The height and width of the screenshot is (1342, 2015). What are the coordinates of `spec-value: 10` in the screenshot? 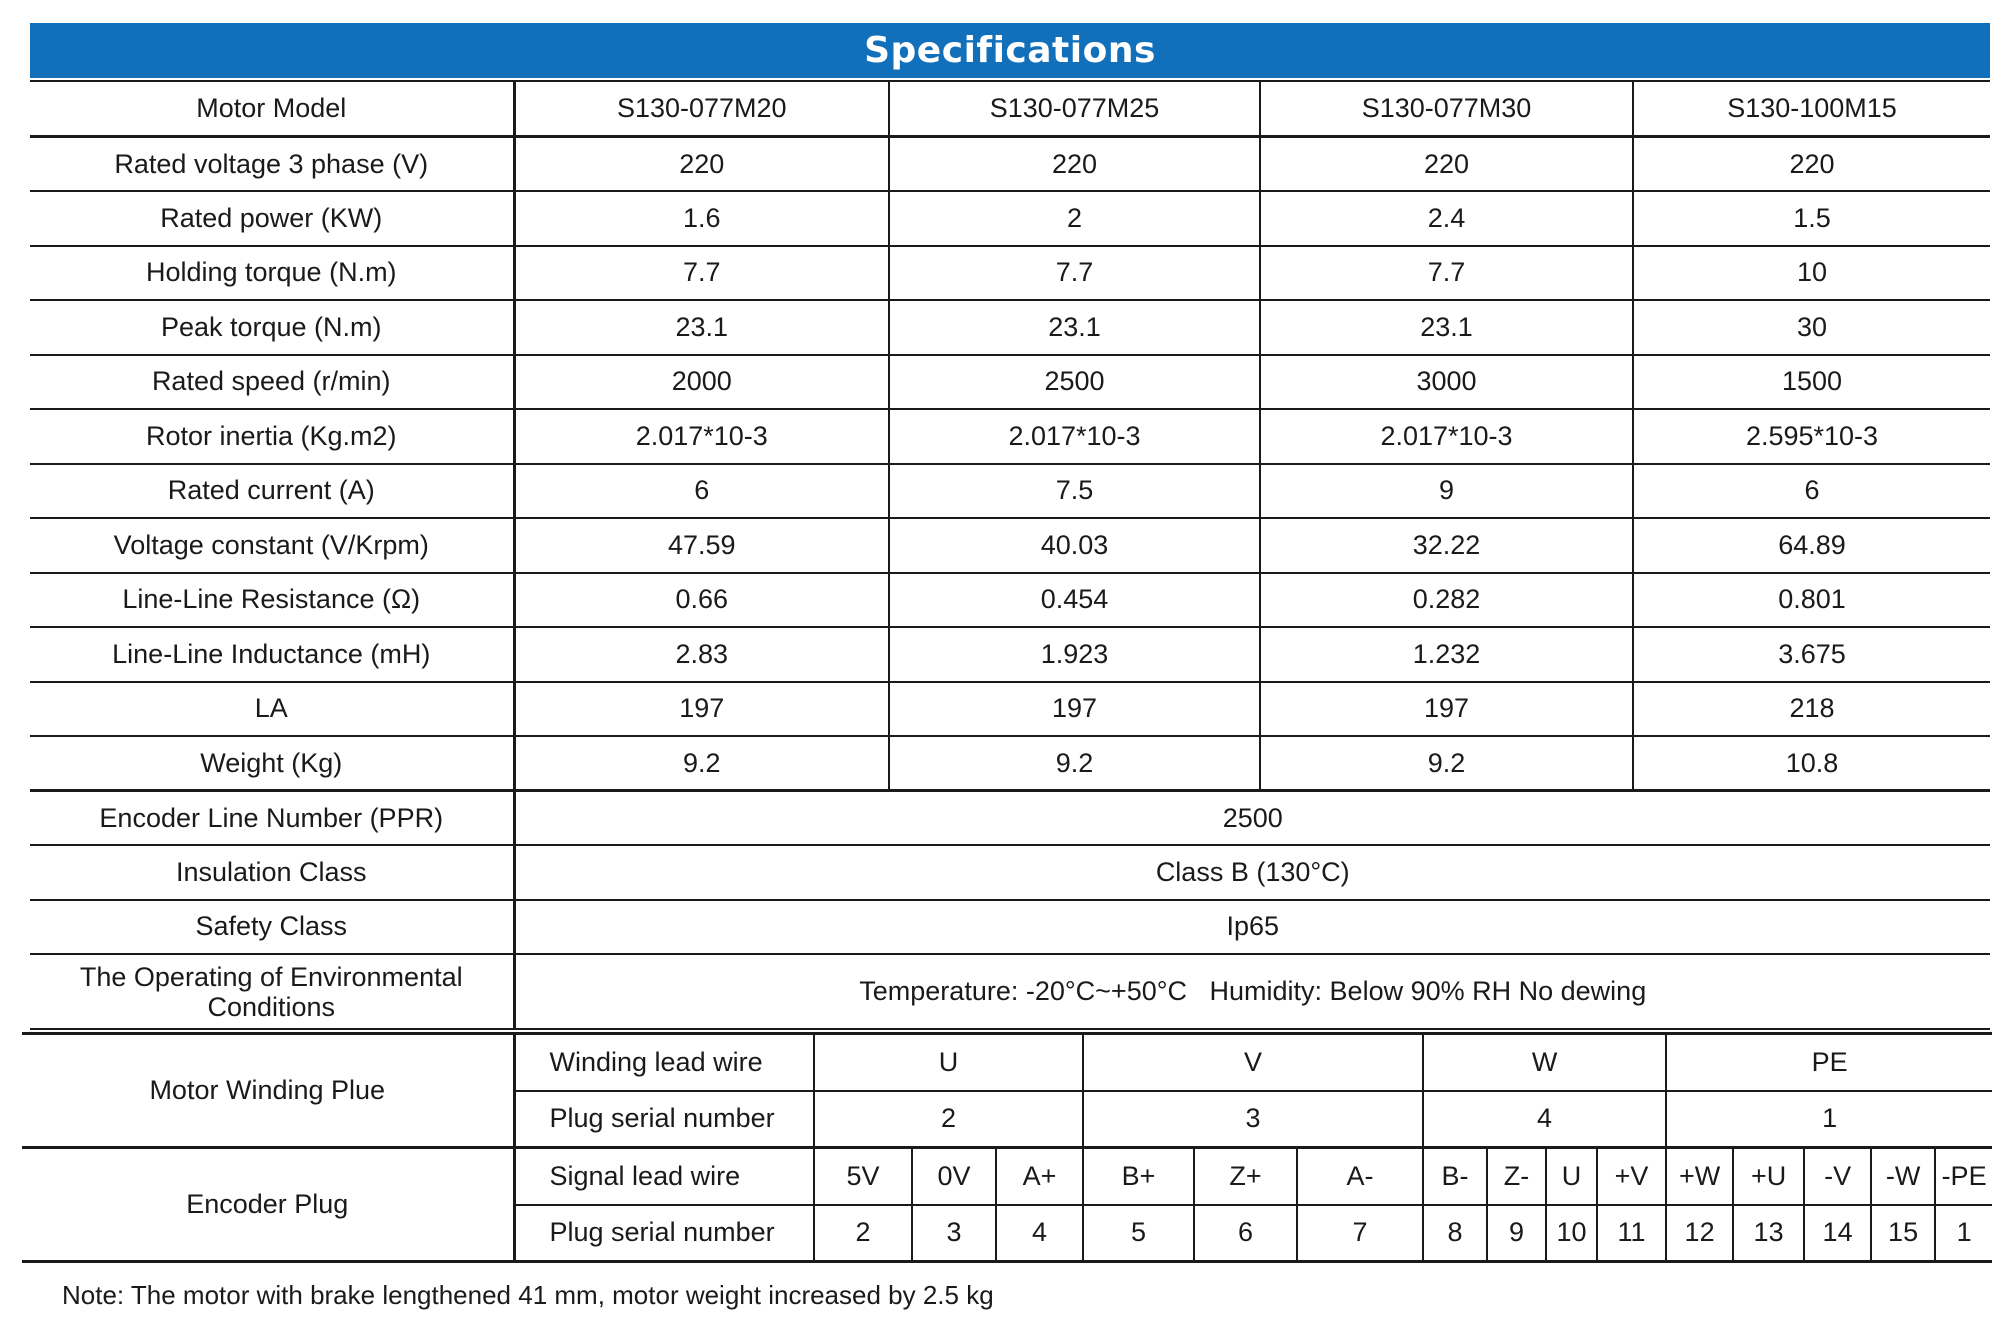 It's located at (1811, 273).